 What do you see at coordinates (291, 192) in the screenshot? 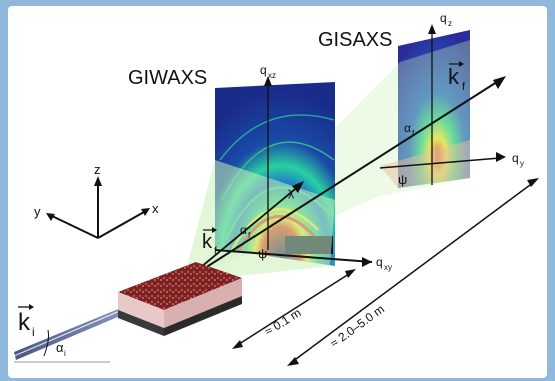
I see `chi-label: χ` at bounding box center [291, 192].